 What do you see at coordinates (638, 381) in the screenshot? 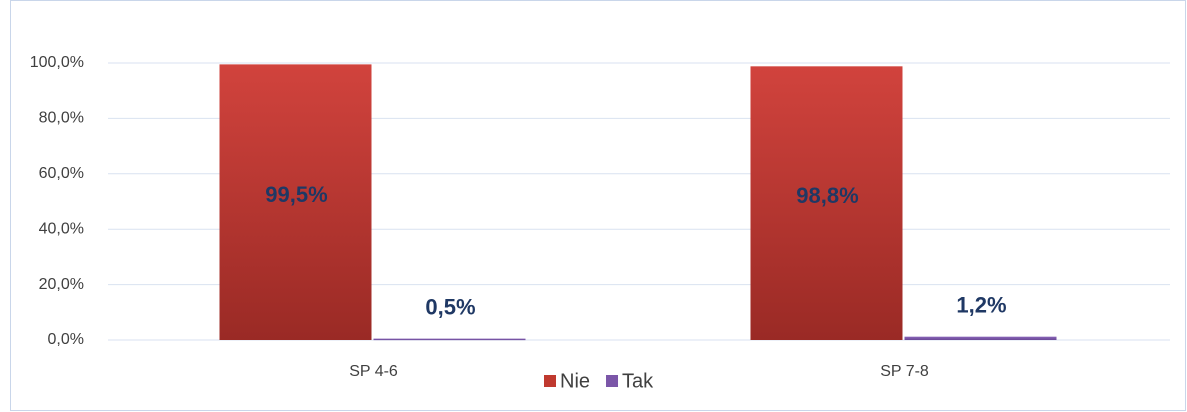
I see `legend-label: Tak` at bounding box center [638, 381].